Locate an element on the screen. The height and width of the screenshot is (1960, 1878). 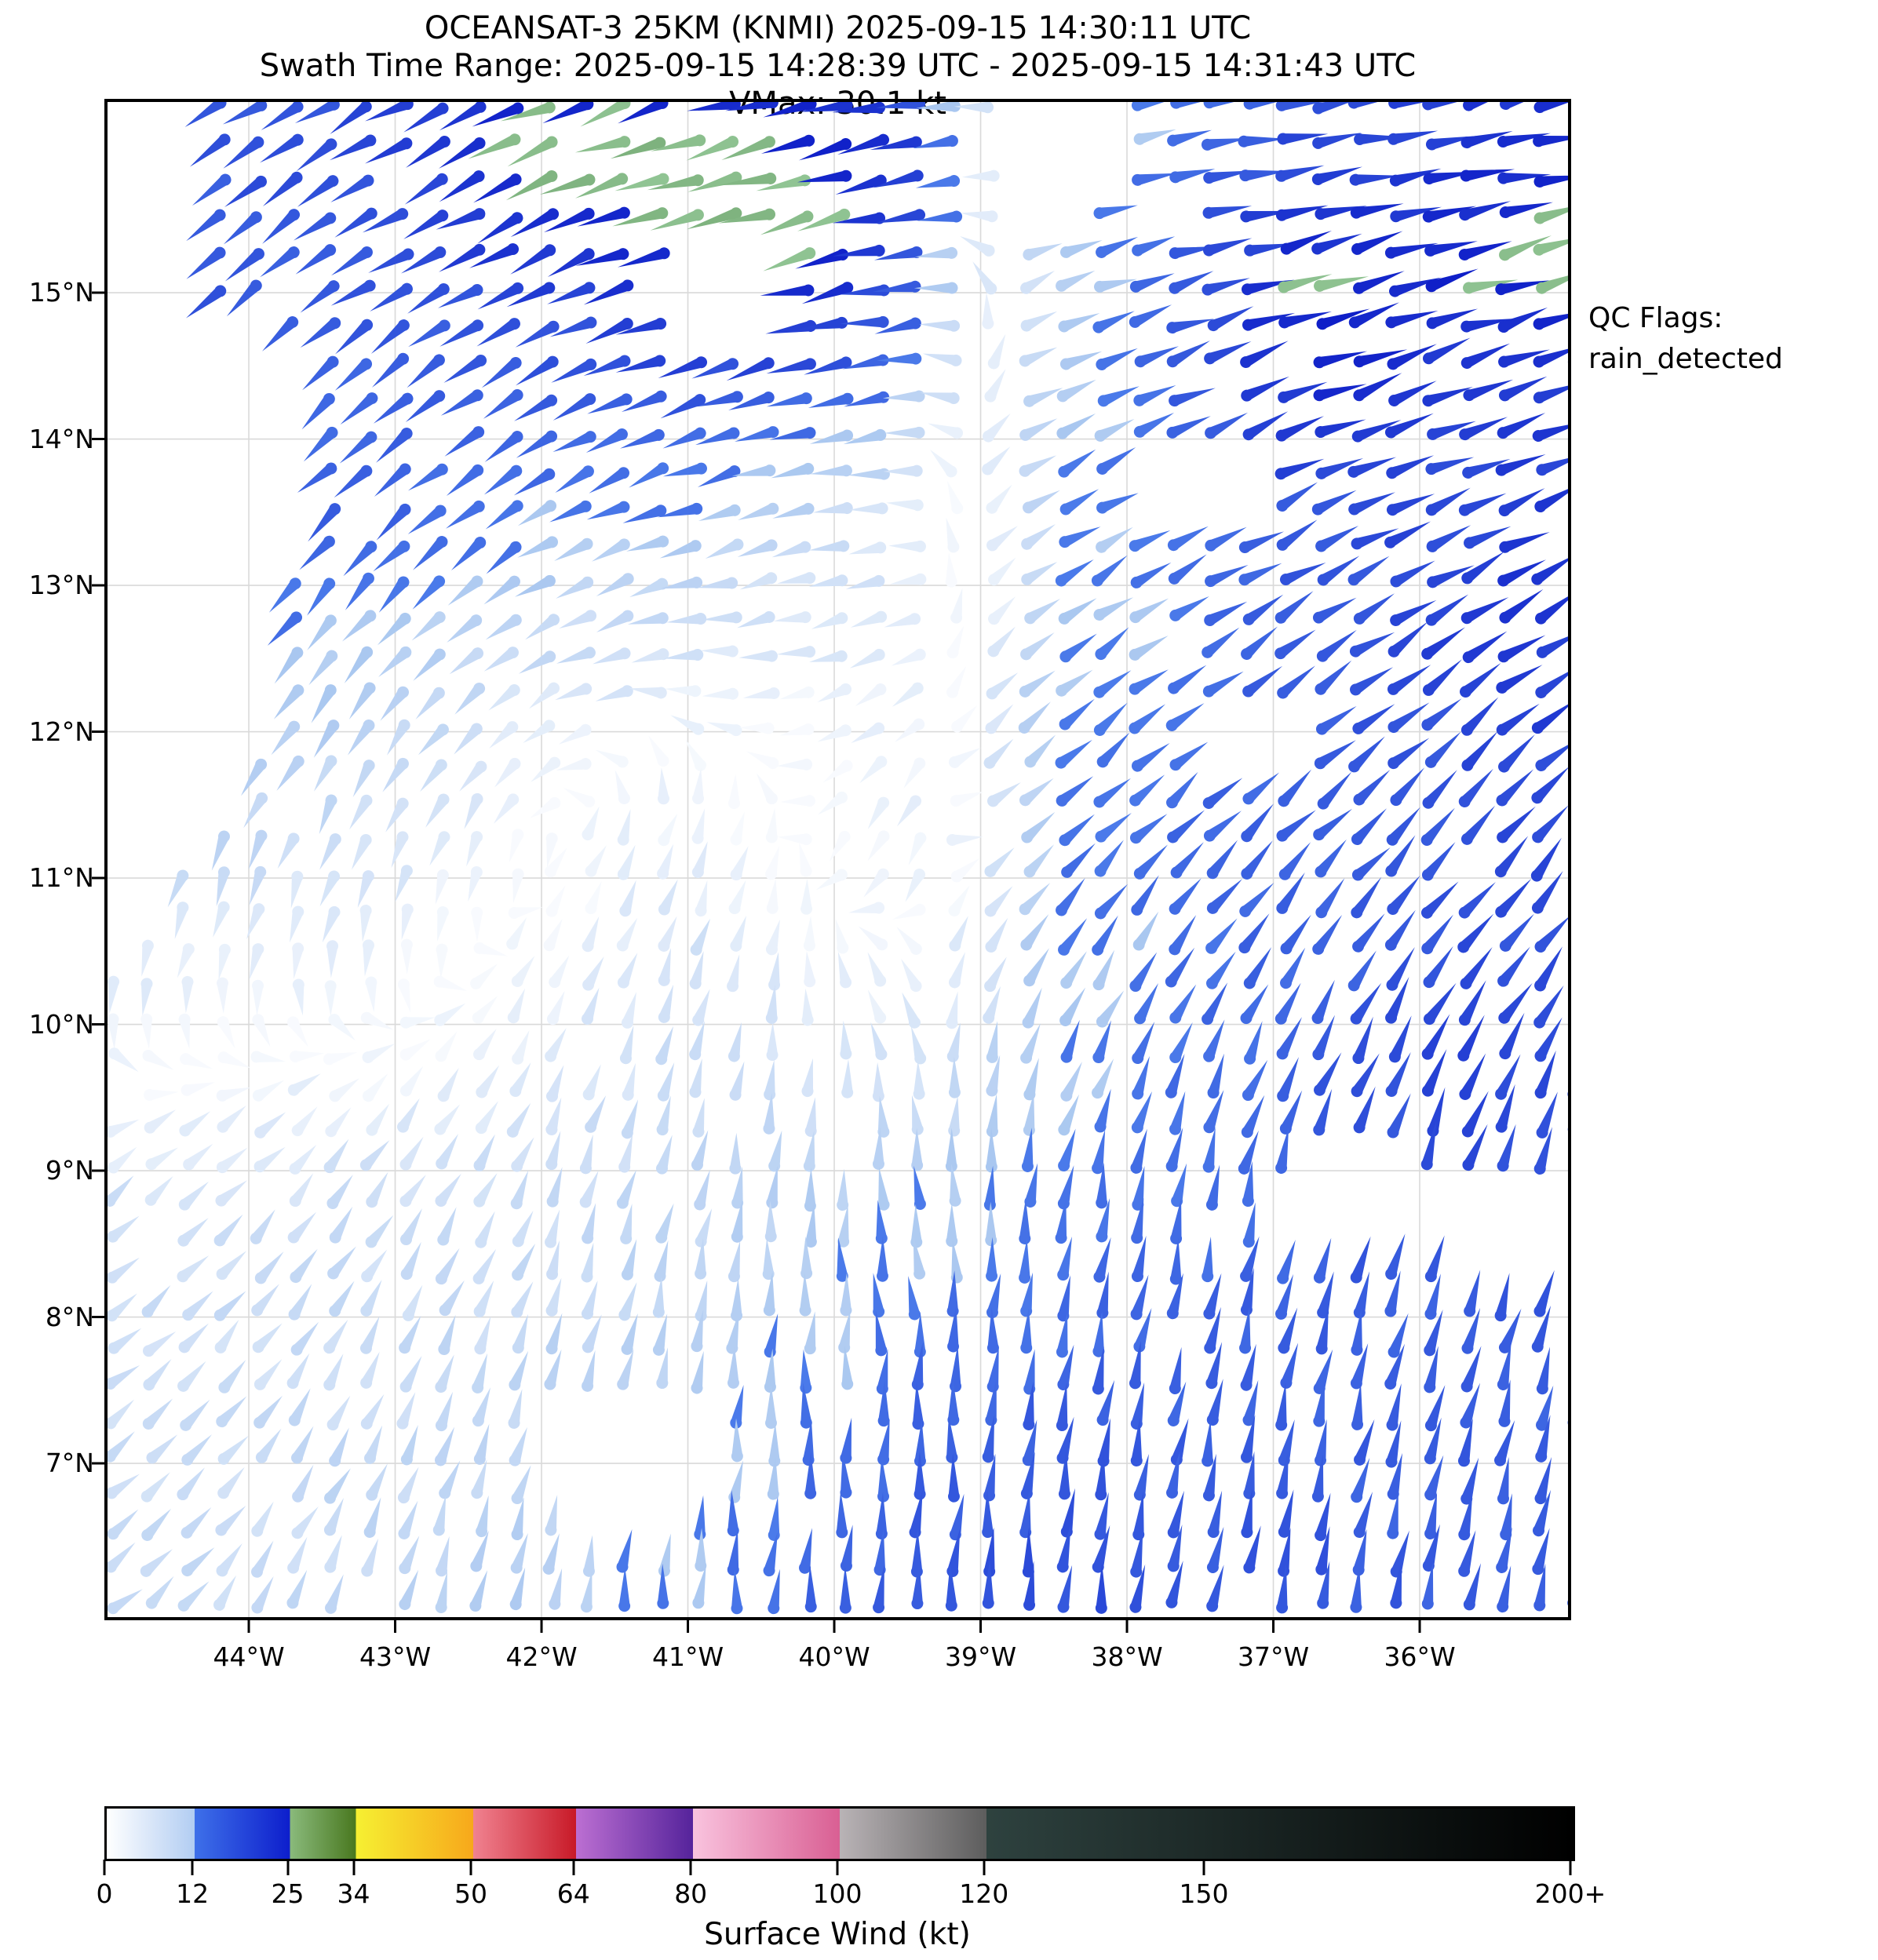
x-tick-label: 40°W is located at coordinates (834, 1657).